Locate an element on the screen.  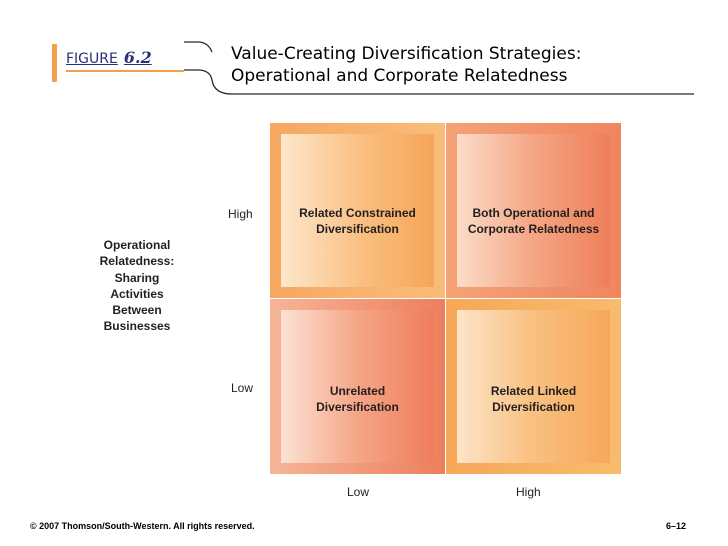
y-axis-label-line: Relatedness: is located at coordinates (137, 261).